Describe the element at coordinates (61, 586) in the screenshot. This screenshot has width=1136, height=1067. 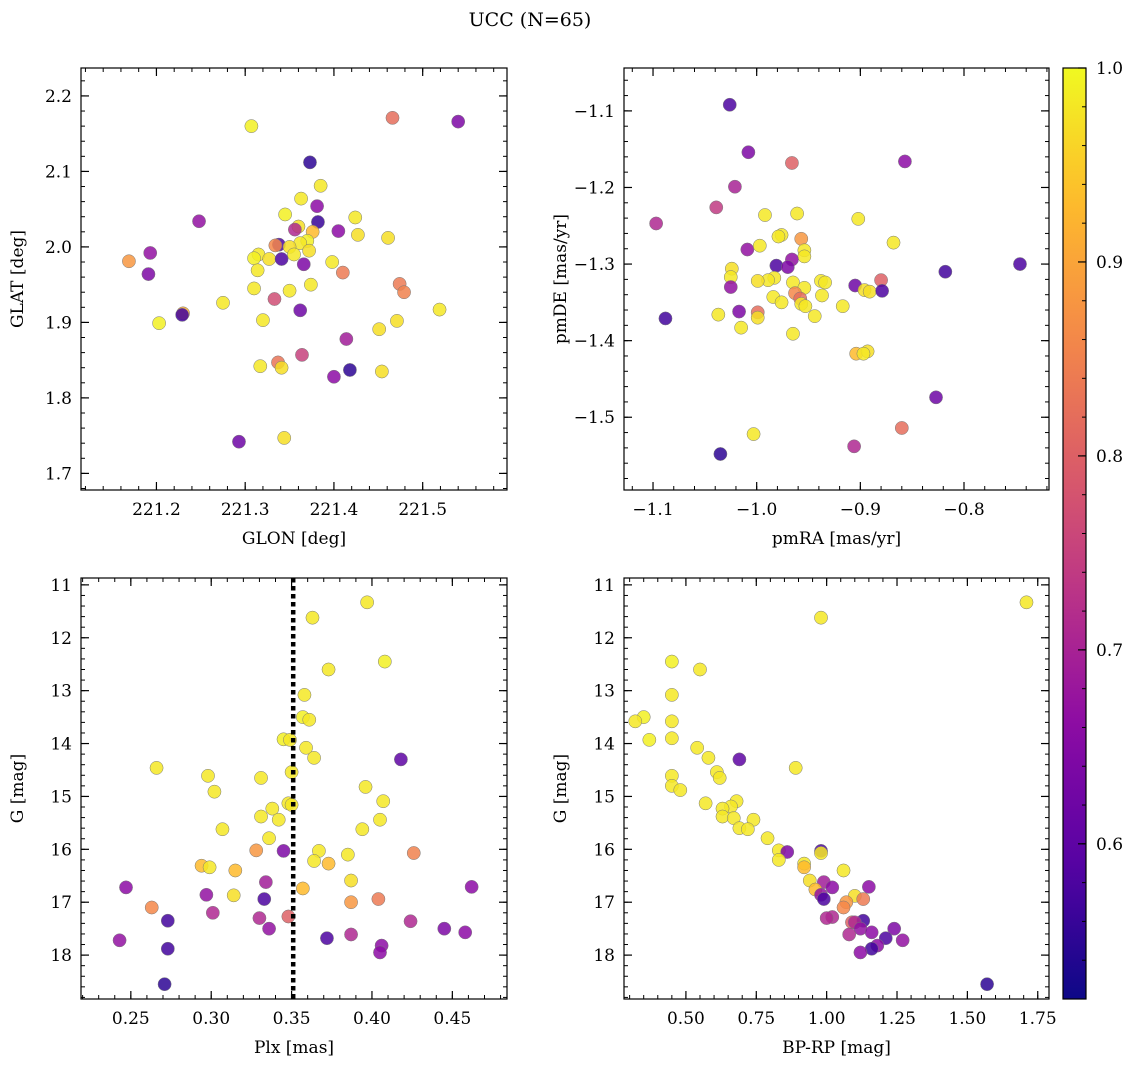
I see `y-tick-label: 11` at that location.